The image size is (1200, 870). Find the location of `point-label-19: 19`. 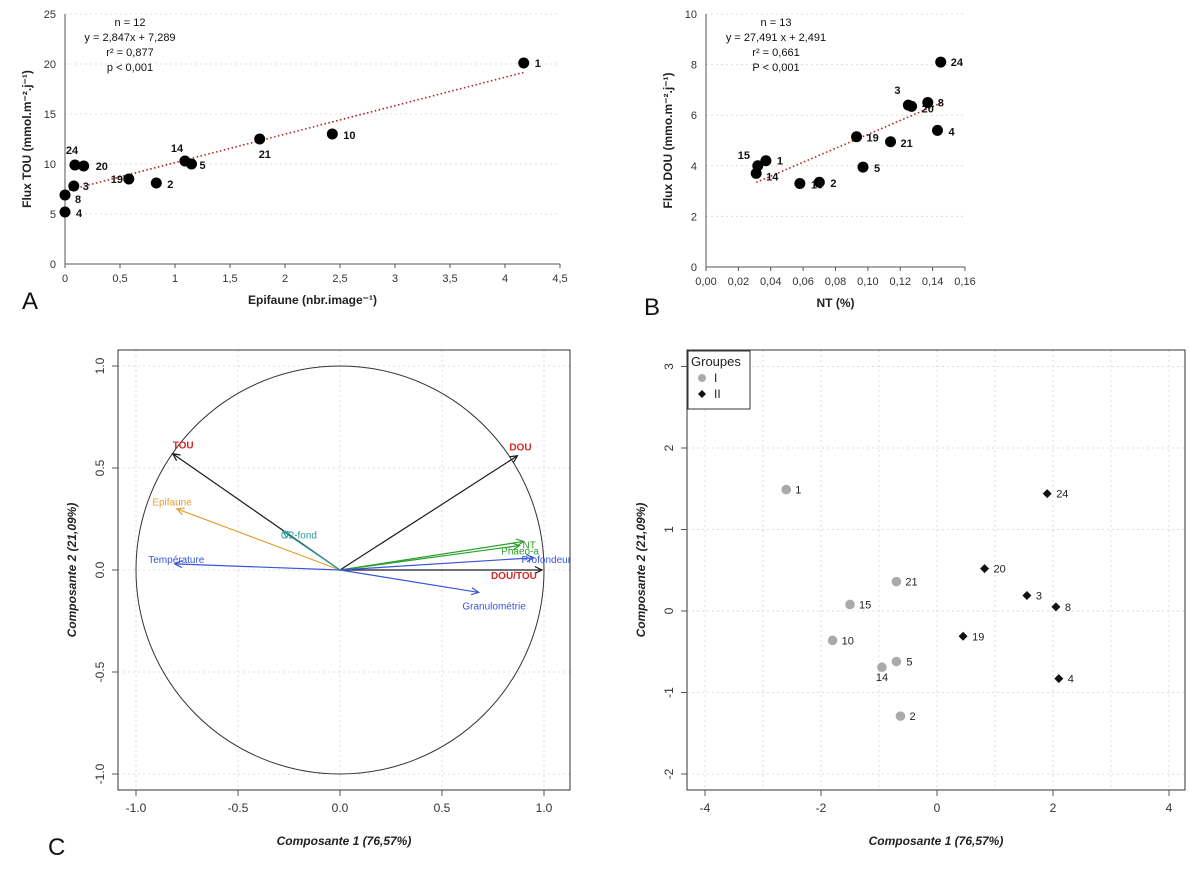

point-label-19: 19 is located at coordinates (873, 139).